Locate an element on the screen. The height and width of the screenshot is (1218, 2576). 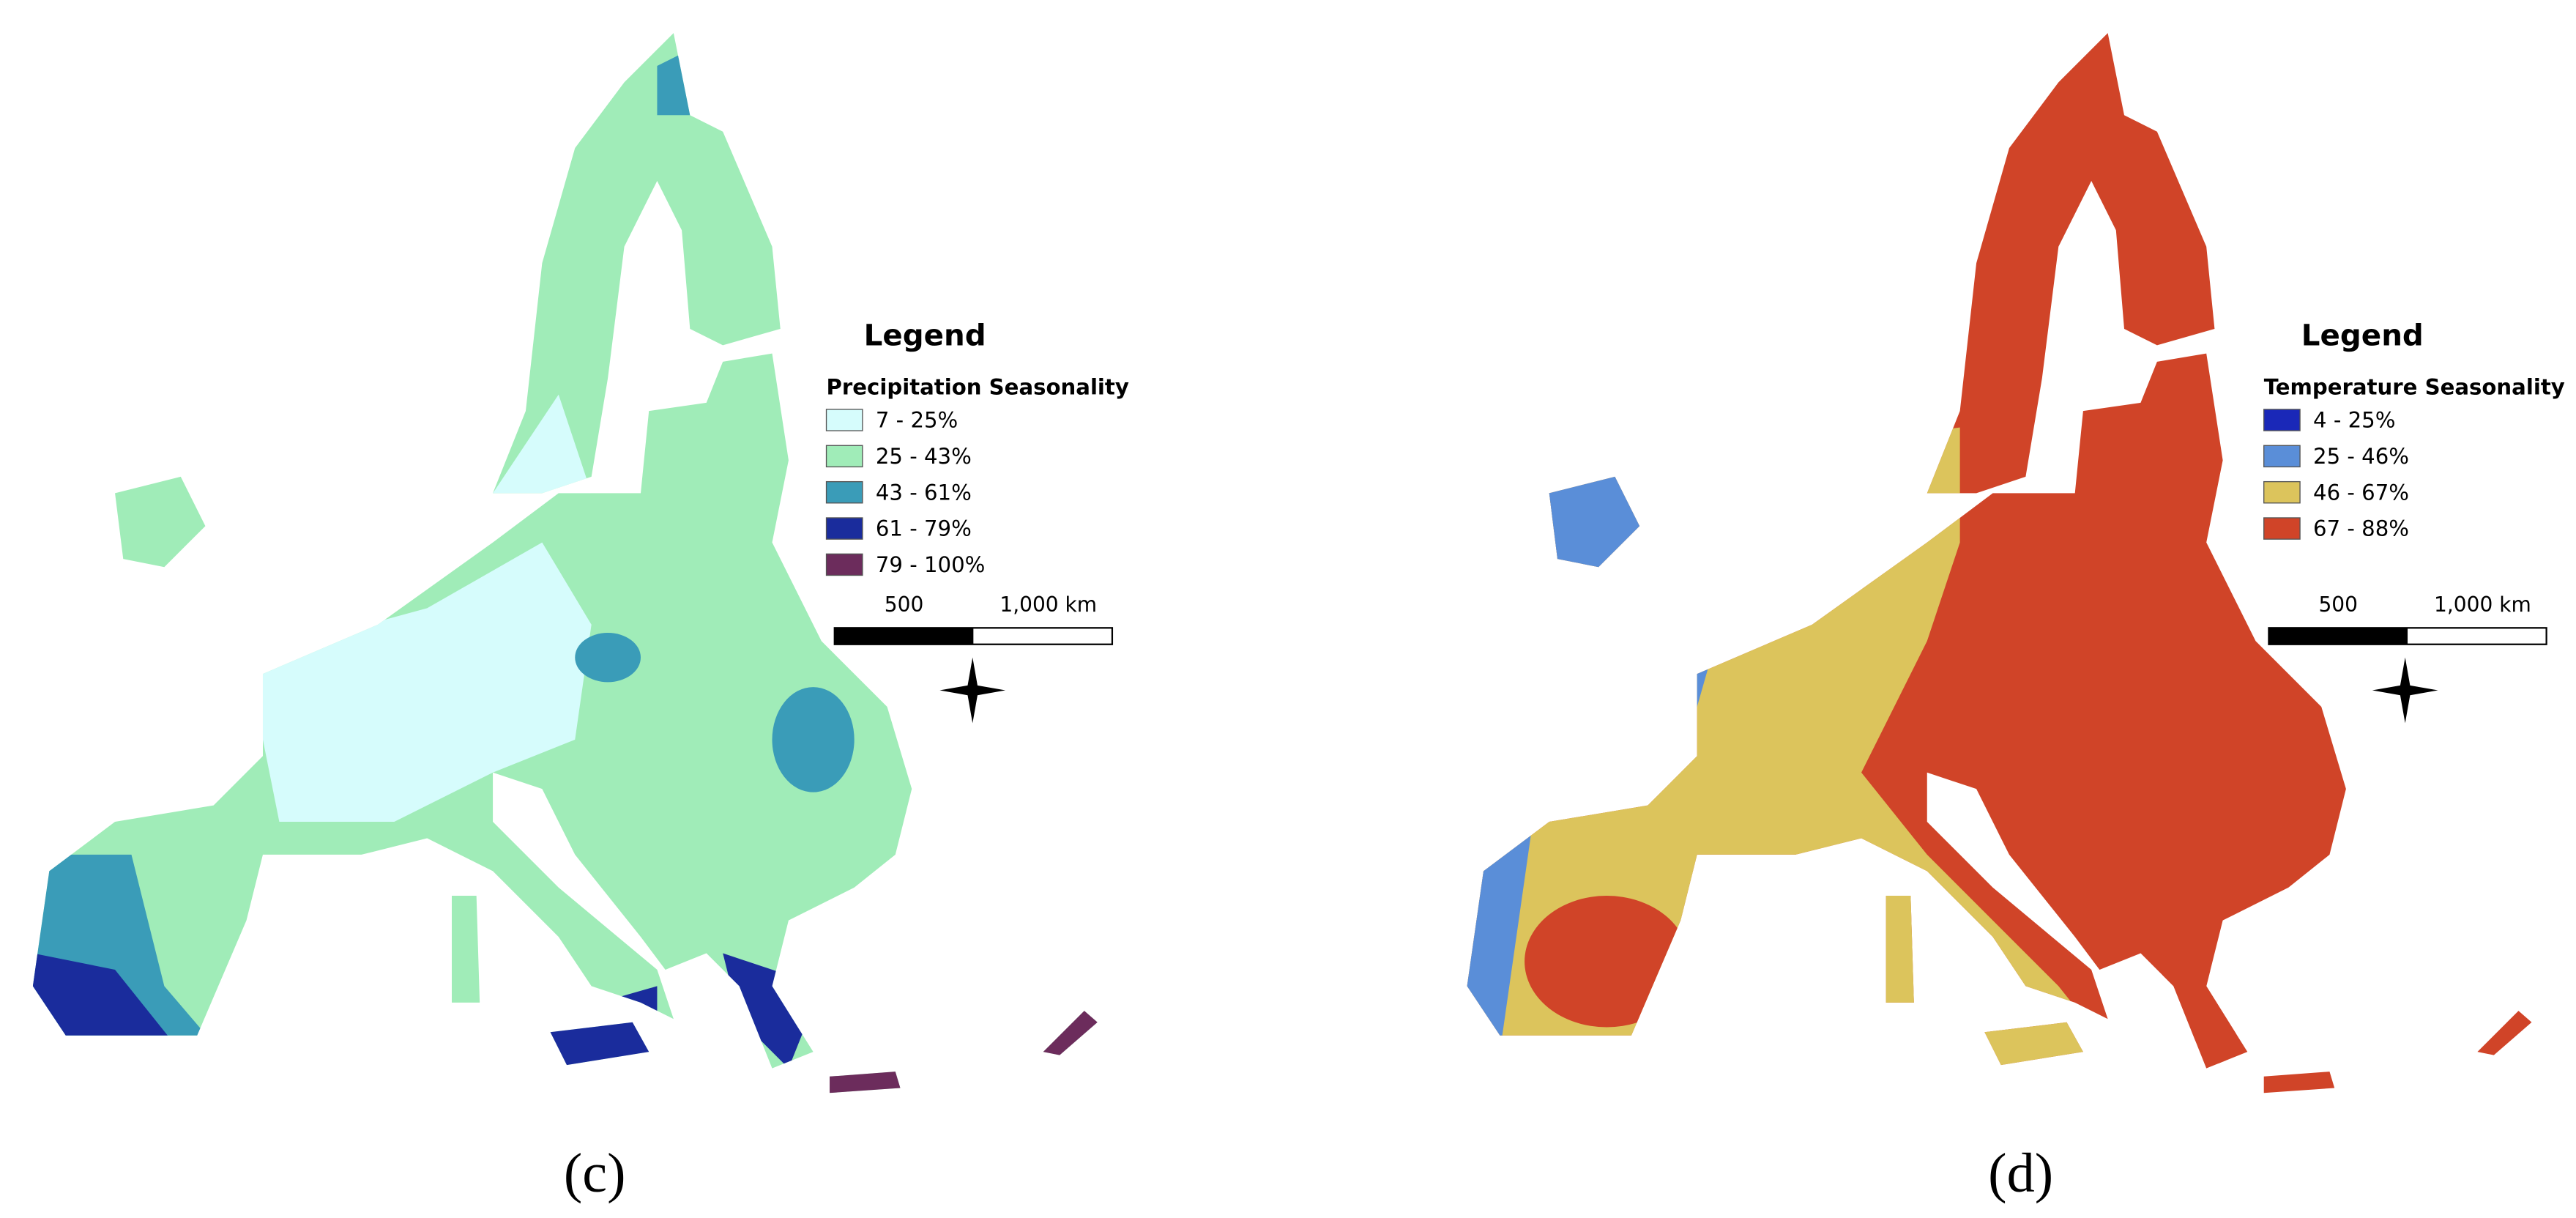
legend-label: 67 - 88% is located at coordinates (2361, 528).